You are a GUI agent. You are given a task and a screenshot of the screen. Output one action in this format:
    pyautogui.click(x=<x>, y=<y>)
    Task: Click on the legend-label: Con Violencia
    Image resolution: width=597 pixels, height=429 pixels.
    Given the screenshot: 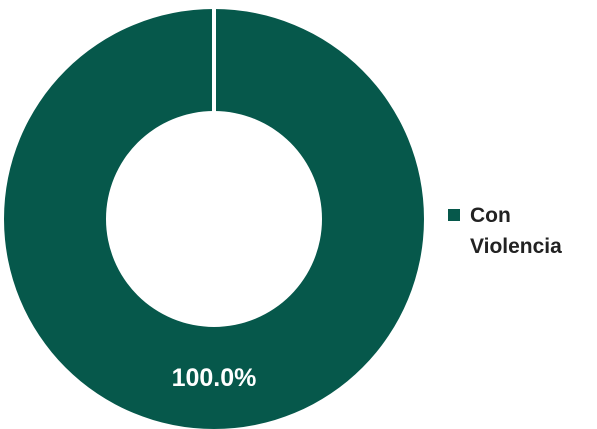 What is the action you would take?
    pyautogui.click(x=516, y=231)
    